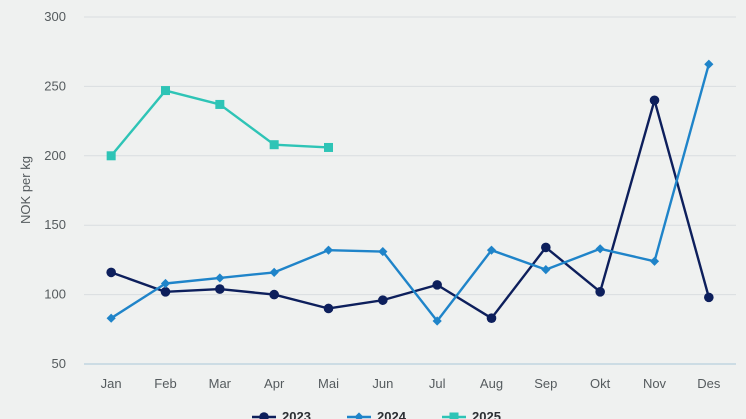 This screenshot has height=419, width=746. I want to click on legend: 2023 2024 2025, so click(376, 414).